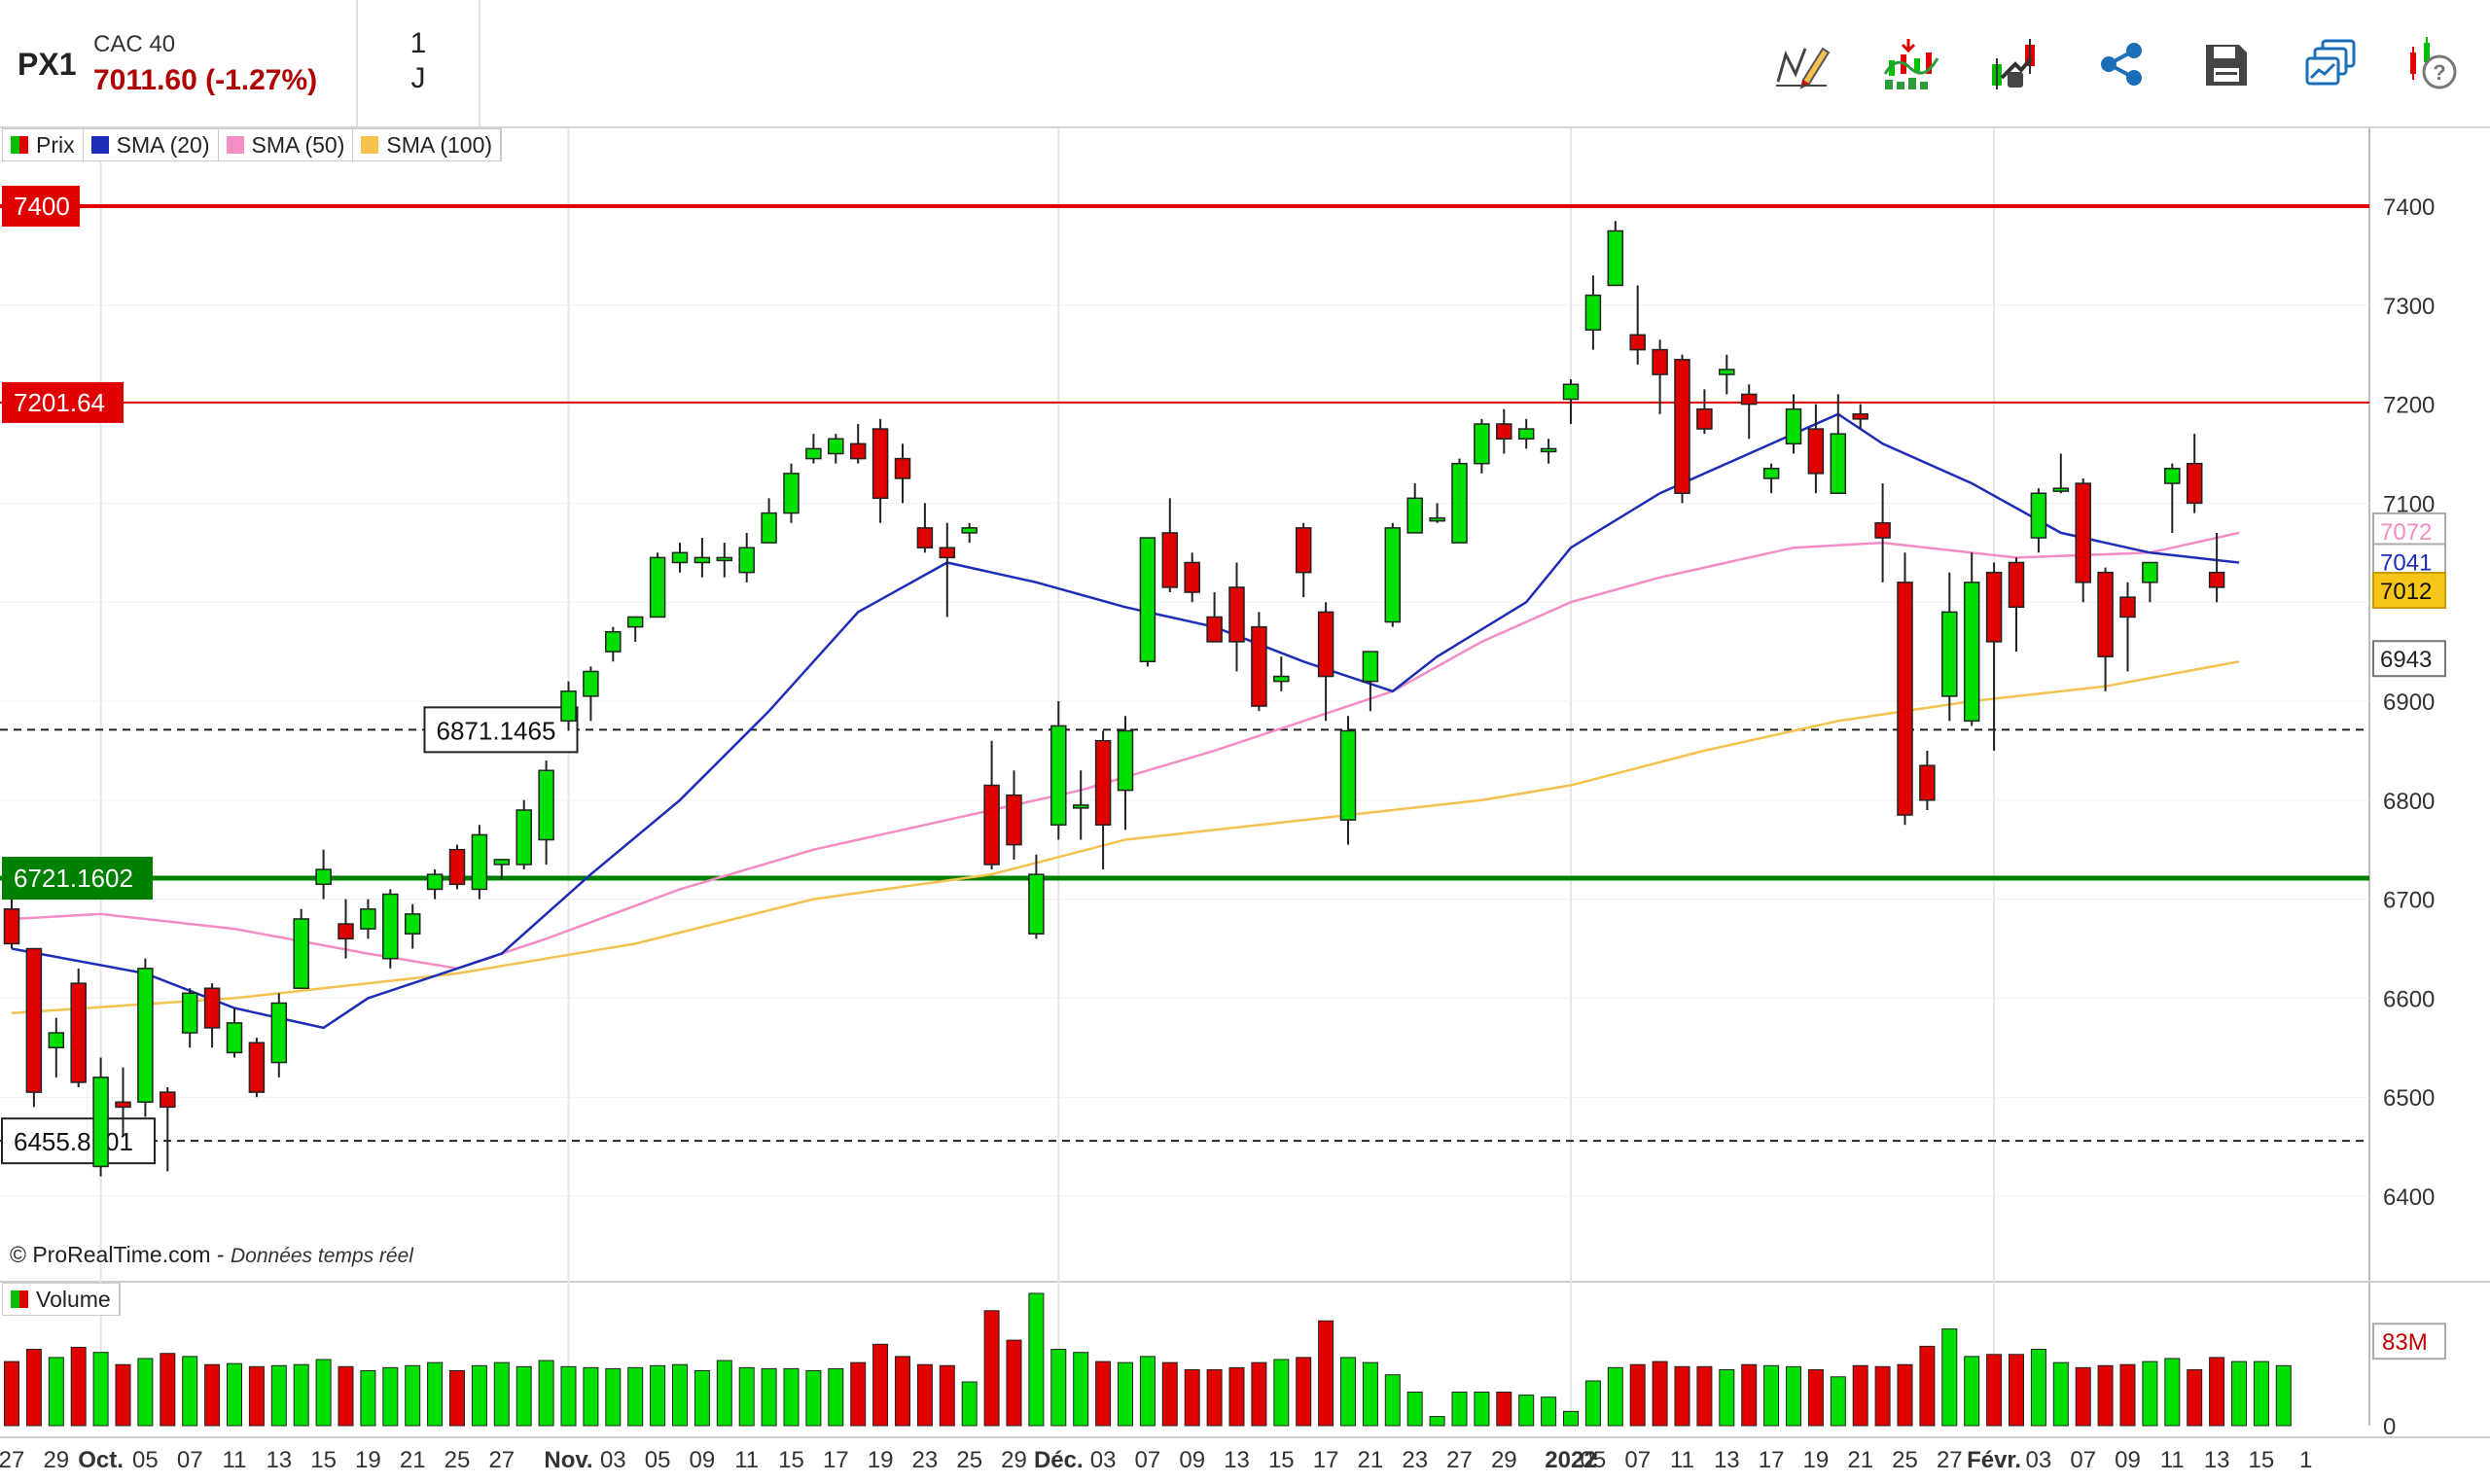  What do you see at coordinates (61, 1300) in the screenshot?
I see `legend-item-volume: Volume` at bounding box center [61, 1300].